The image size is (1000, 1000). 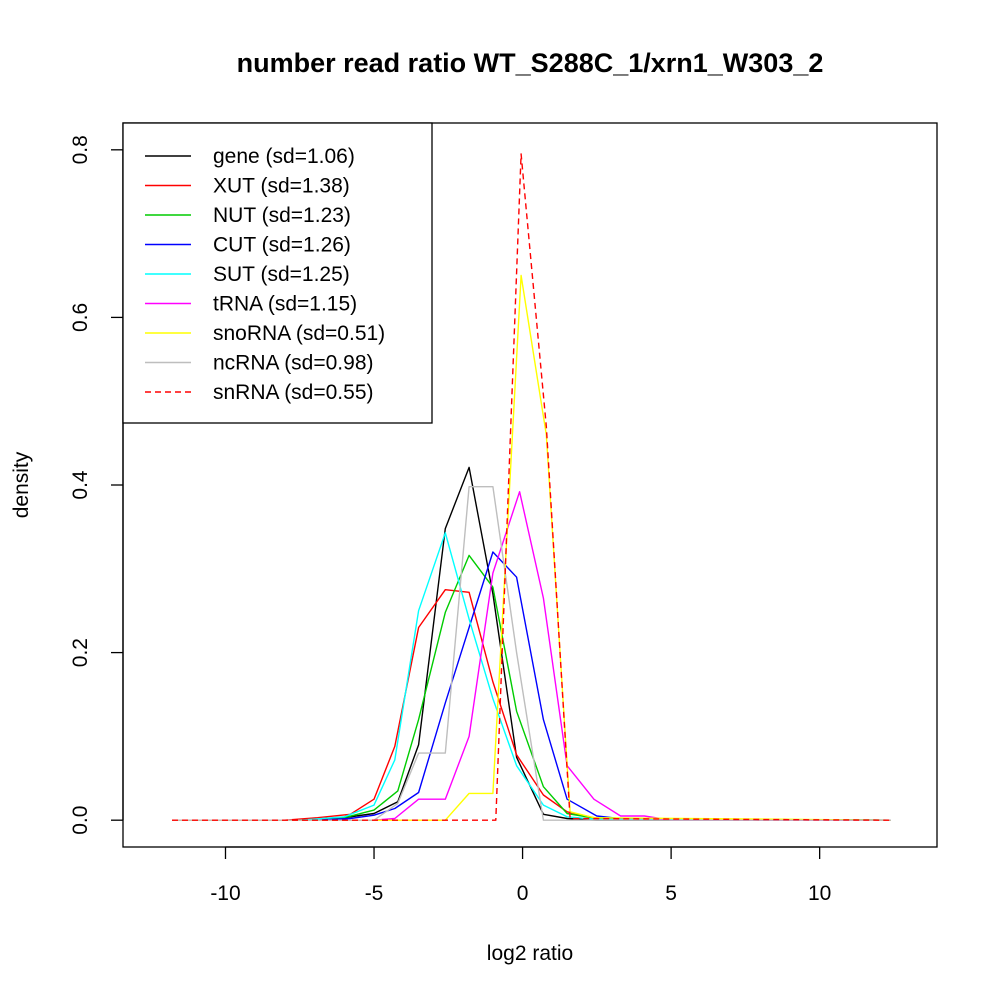 I want to click on legend-label: NUT (sd=1.23), so click(x=282, y=215).